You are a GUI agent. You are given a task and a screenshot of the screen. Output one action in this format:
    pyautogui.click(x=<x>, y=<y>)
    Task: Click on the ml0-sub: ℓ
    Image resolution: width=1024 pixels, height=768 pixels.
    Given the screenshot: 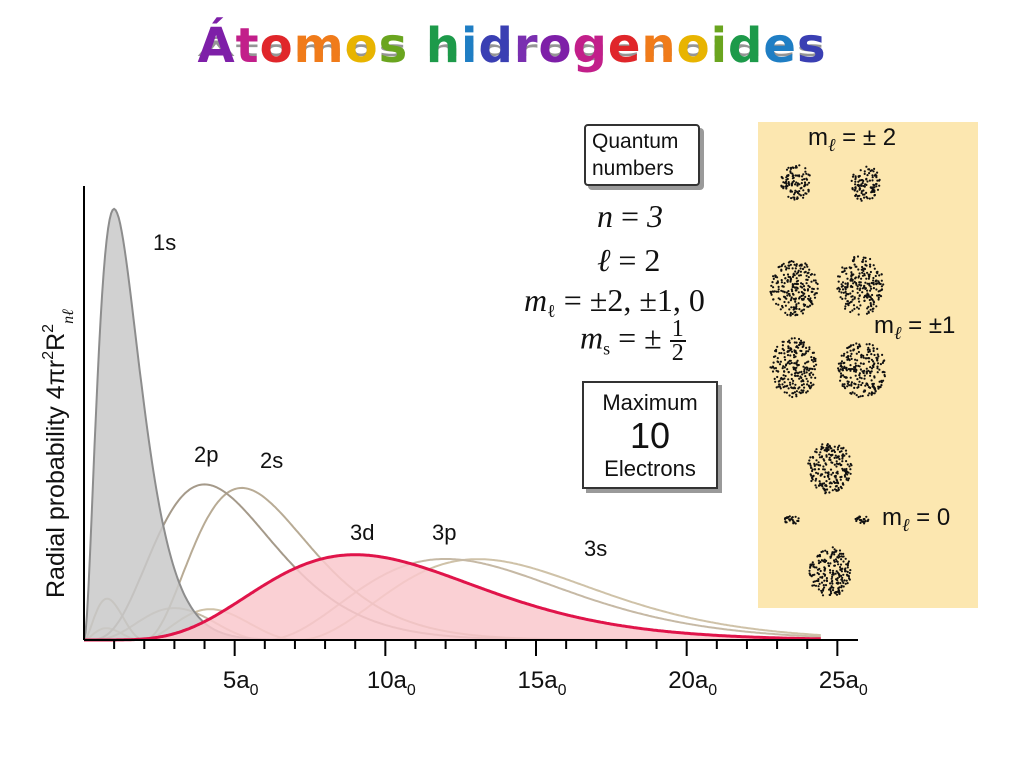 What is the action you would take?
    pyautogui.click(x=906, y=525)
    